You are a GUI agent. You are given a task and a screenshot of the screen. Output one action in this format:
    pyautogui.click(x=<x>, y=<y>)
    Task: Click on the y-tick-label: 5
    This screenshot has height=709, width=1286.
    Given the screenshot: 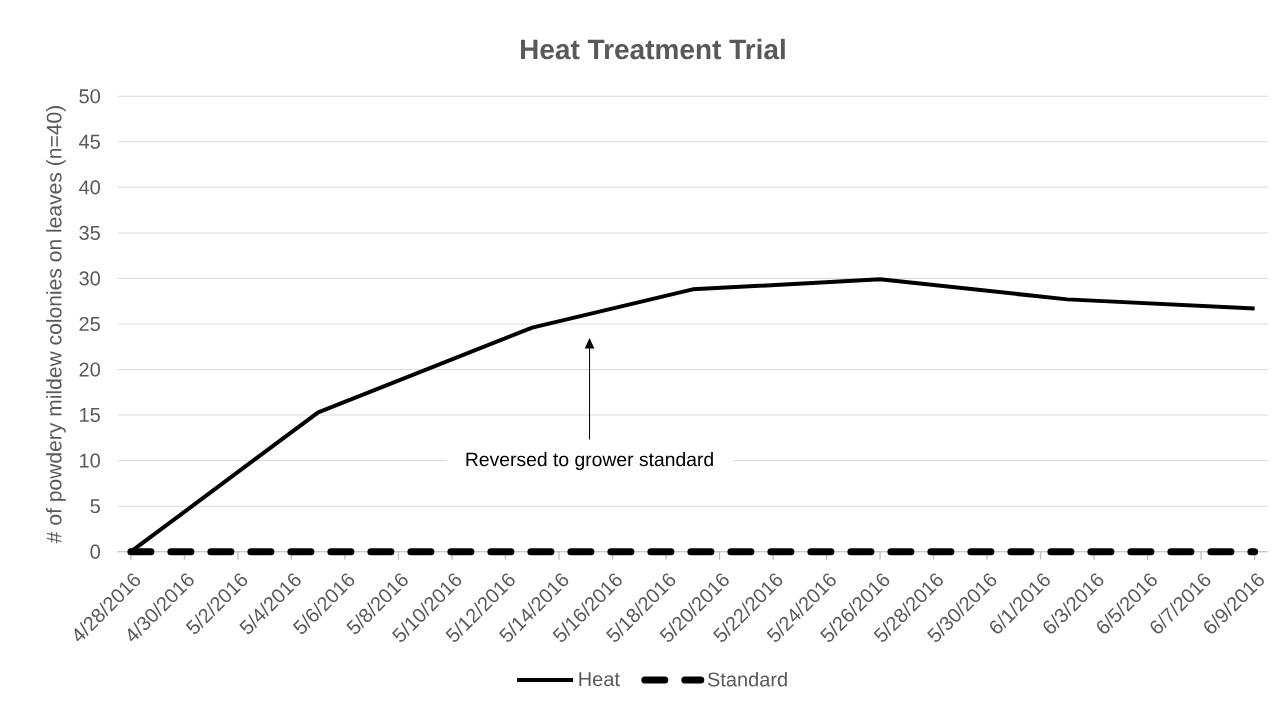 What is the action you would take?
    pyautogui.click(x=95, y=506)
    